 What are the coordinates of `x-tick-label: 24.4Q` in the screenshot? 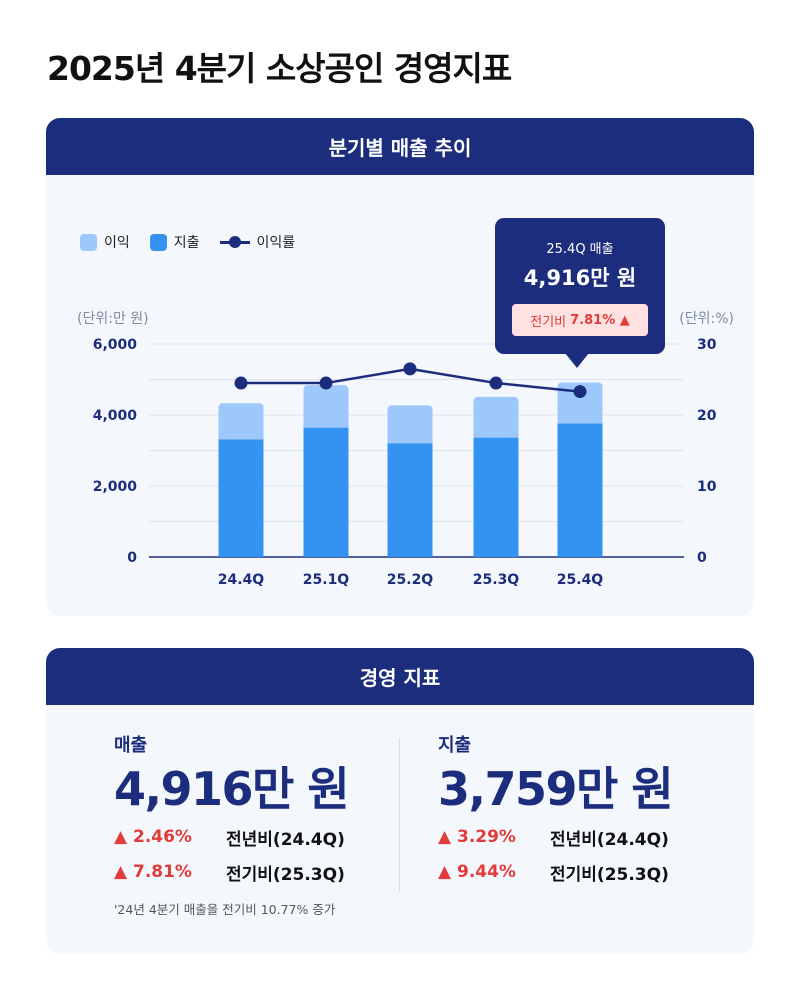 It's located at (241, 580).